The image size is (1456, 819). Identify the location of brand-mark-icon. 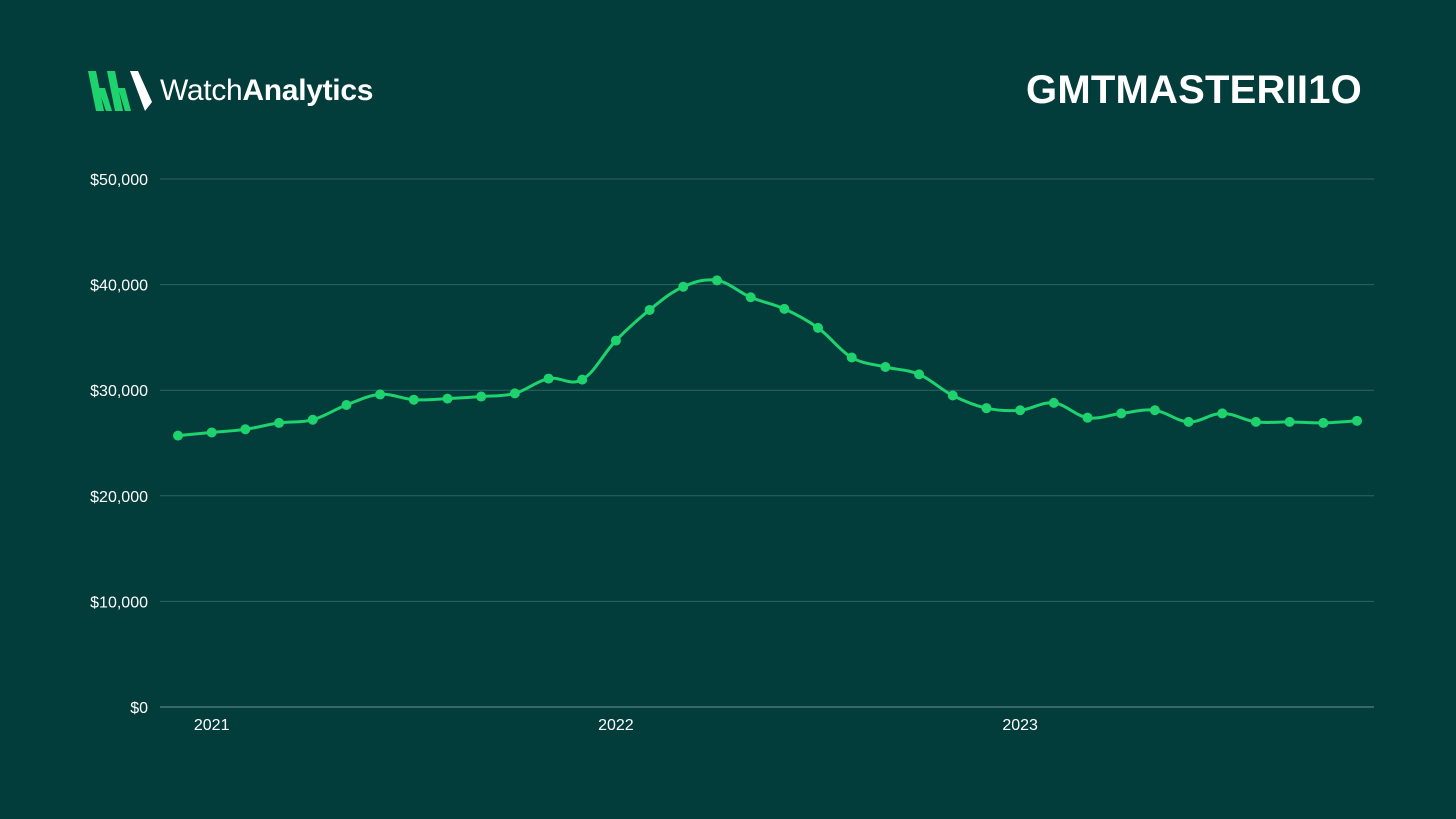
(120, 91).